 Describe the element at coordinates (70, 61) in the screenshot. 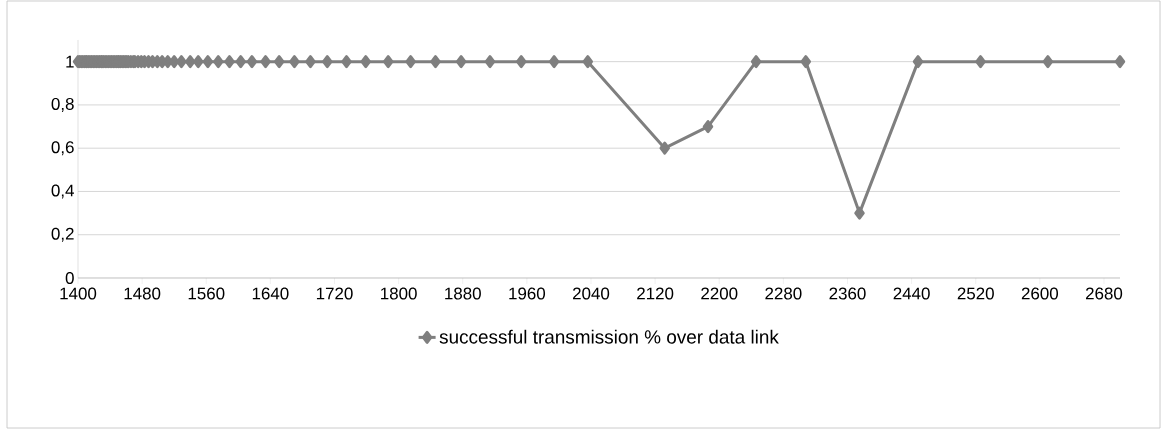

I see `y-tick-label: 1` at that location.